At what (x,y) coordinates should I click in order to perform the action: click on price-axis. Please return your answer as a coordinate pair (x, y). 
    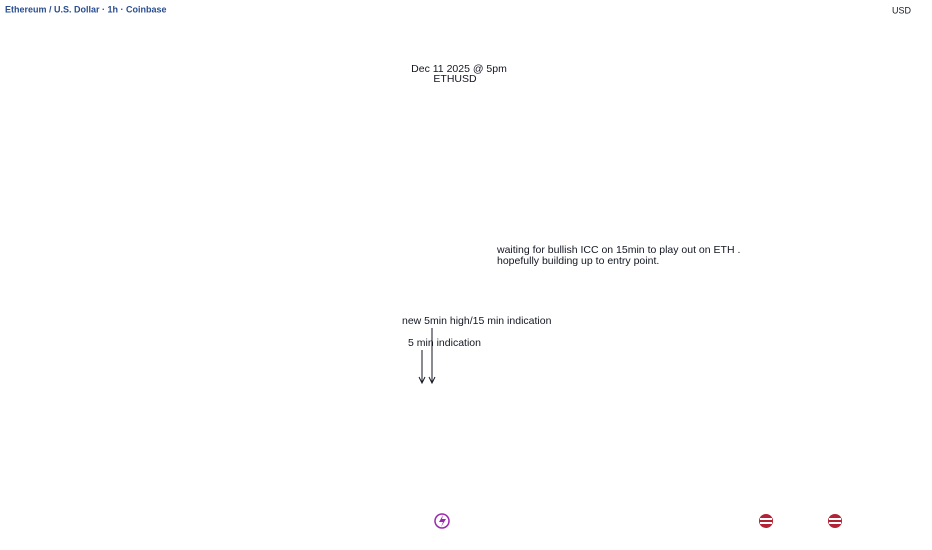
    Looking at the image, I should click on (907, 275).